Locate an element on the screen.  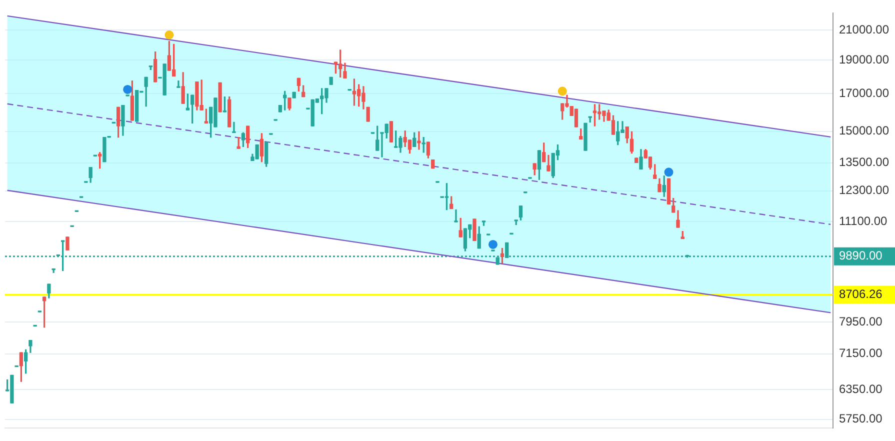
y-tick-label: 19000.00 is located at coordinates (864, 59).